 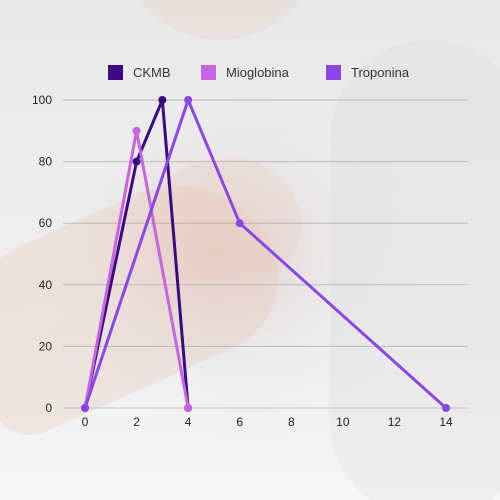 What do you see at coordinates (48, 408) in the screenshot?
I see `y-tick-label: 0` at bounding box center [48, 408].